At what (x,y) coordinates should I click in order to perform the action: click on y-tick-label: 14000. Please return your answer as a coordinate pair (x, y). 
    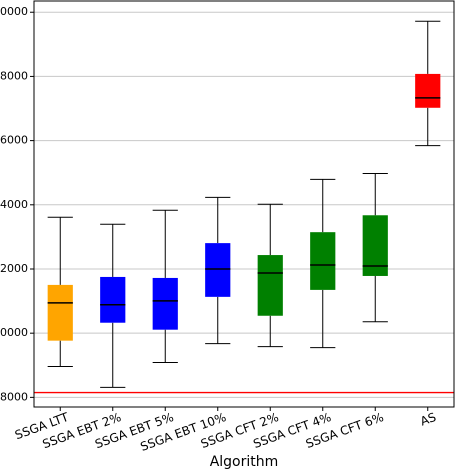
    Looking at the image, I should click on (14, 204).